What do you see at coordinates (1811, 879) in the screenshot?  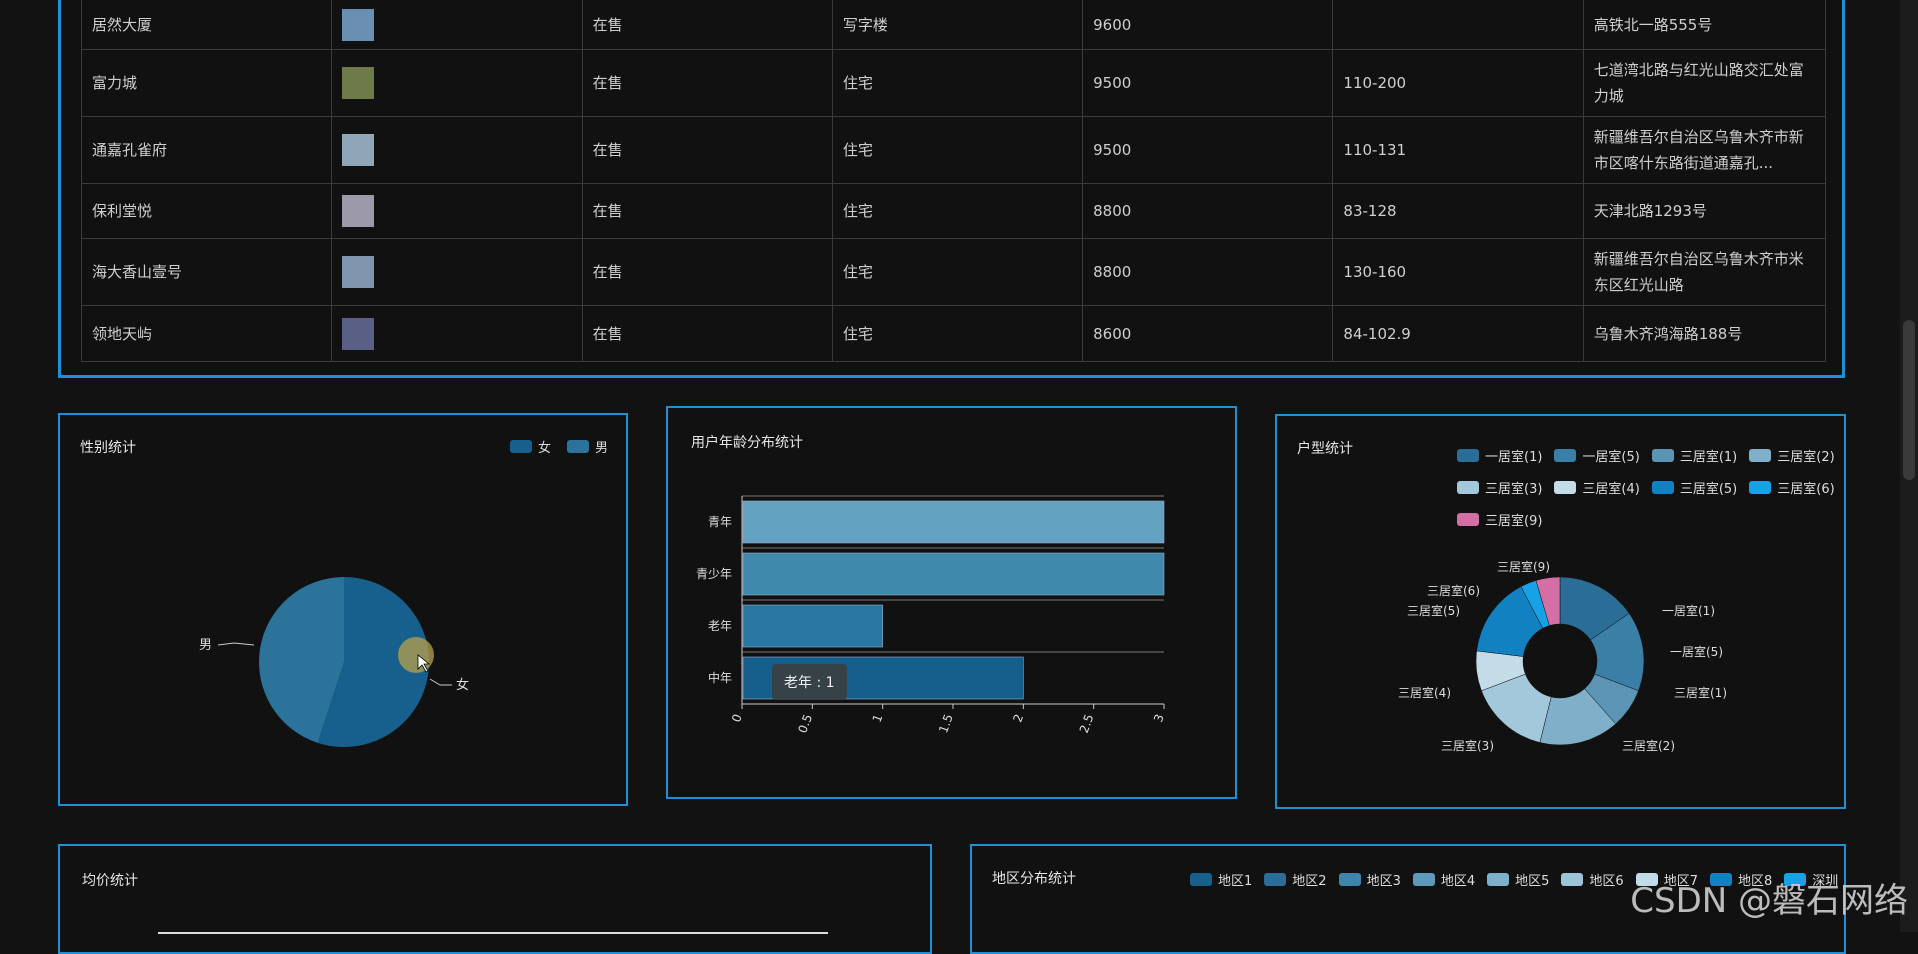 I see `legend-item: 深圳` at bounding box center [1811, 879].